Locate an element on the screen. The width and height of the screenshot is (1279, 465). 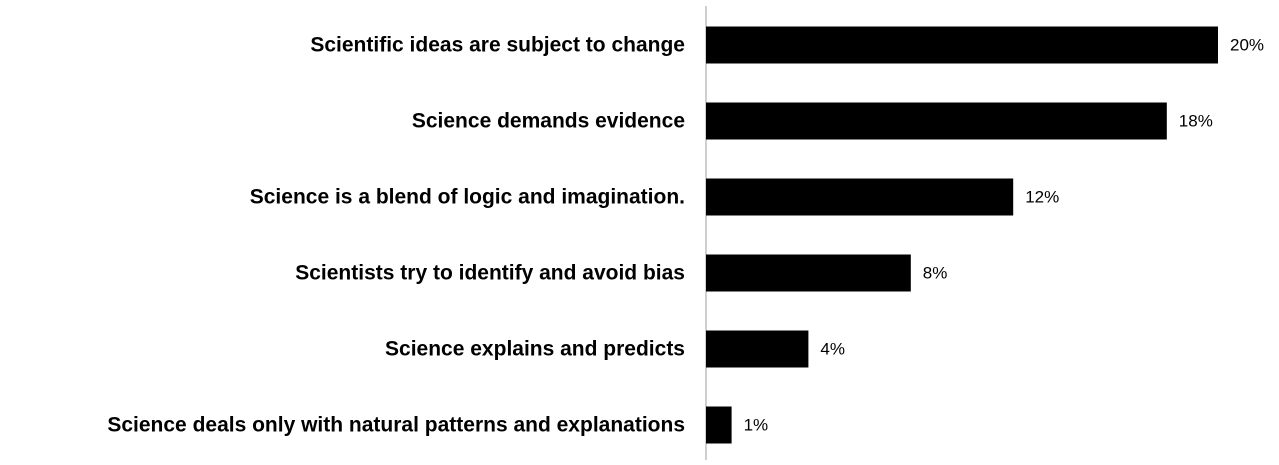
category-label-5: Science explains and predicts is located at coordinates (535, 349).